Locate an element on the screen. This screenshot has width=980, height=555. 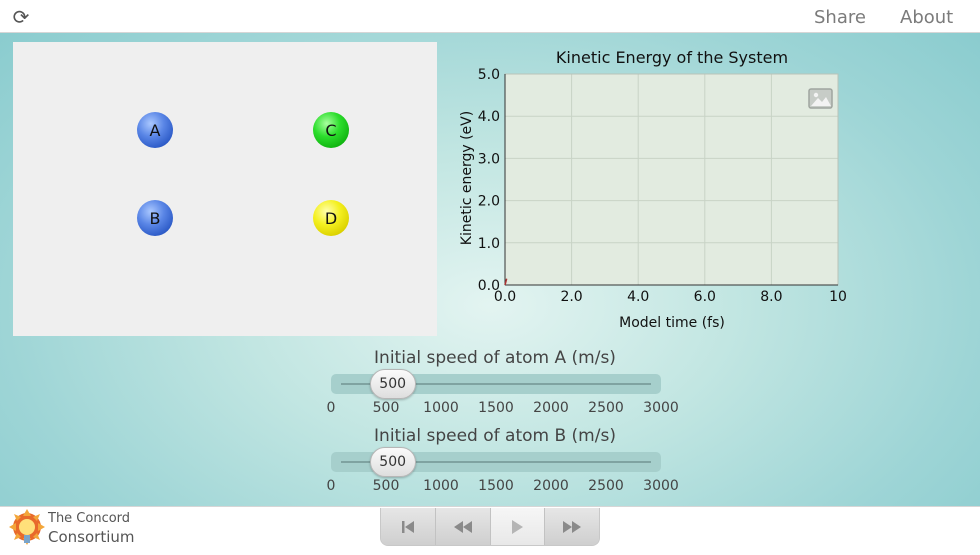
about-link: About is located at coordinates (927, 17).